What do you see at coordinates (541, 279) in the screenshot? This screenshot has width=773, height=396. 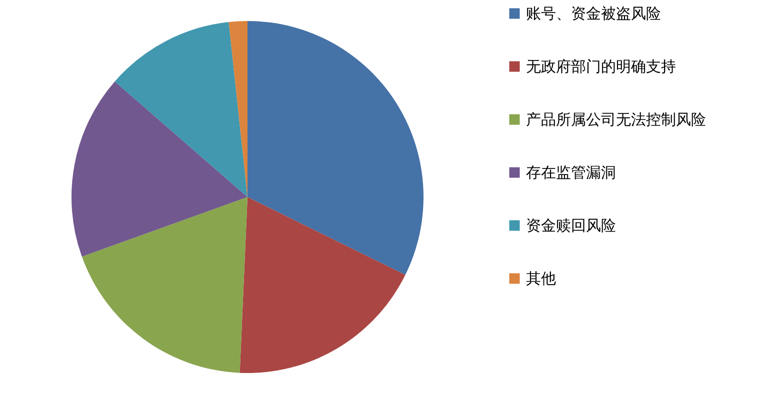 I see `legend-label: 其他` at bounding box center [541, 279].